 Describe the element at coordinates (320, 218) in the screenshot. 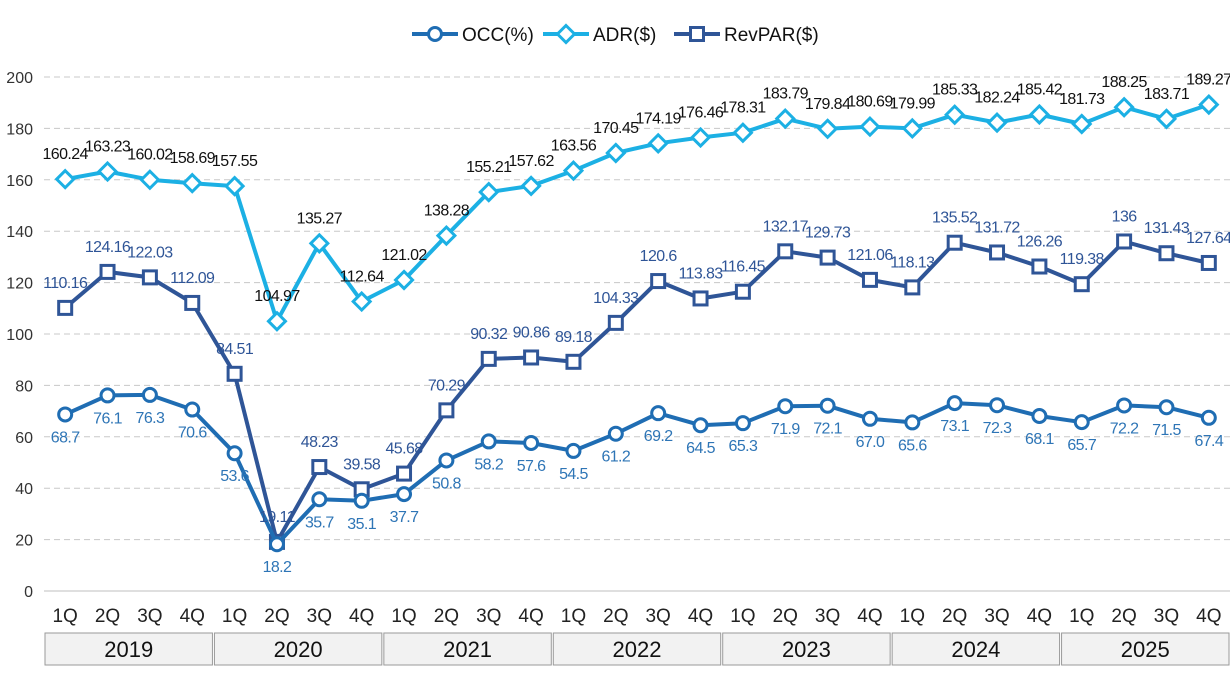

I see `data-label: 135.27` at that location.